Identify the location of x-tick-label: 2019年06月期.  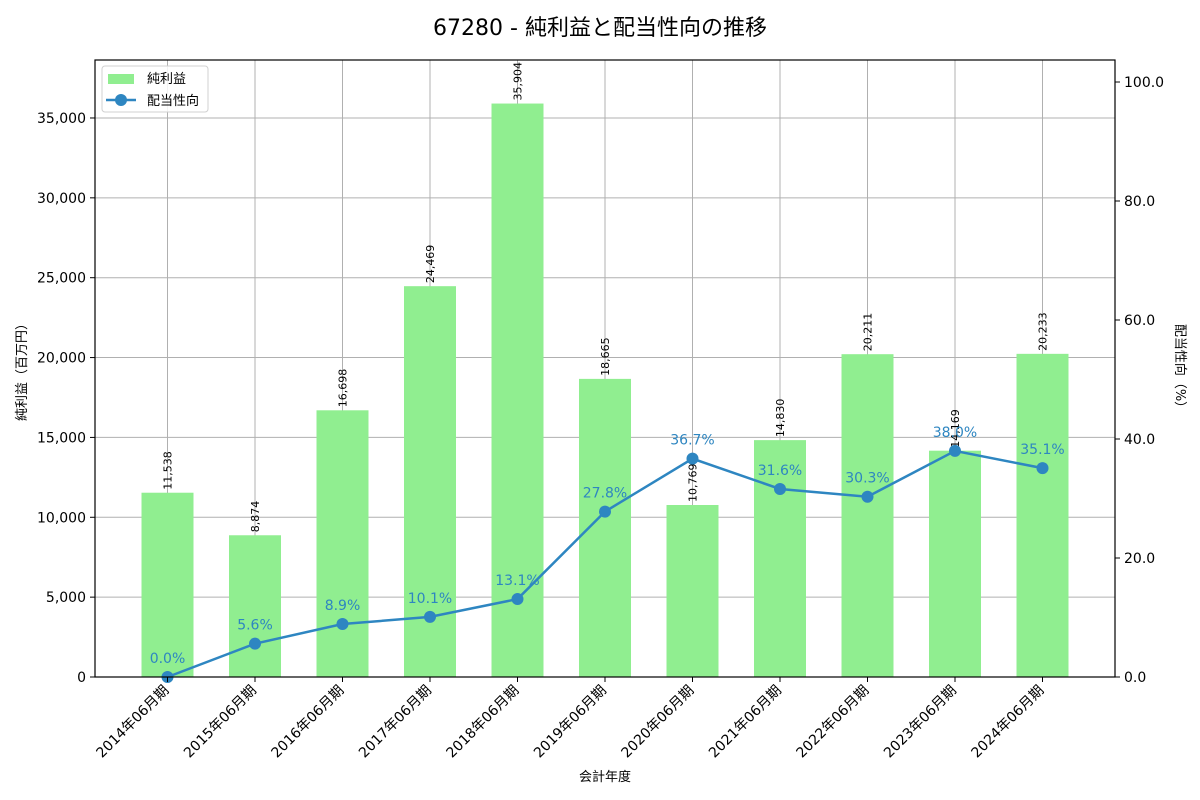
(570, 722).